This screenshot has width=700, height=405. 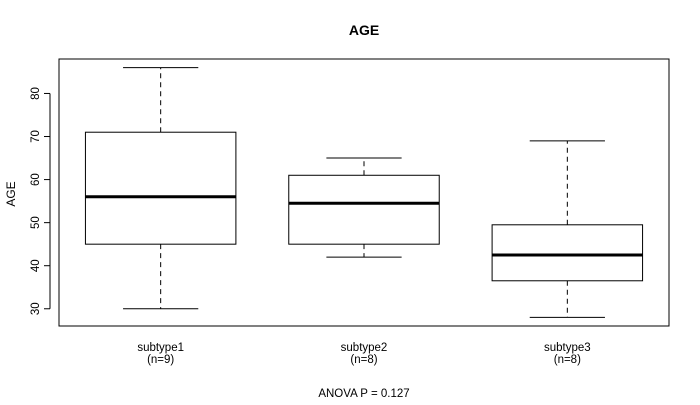 I want to click on x-tick-label: subtype3, so click(x=567, y=348).